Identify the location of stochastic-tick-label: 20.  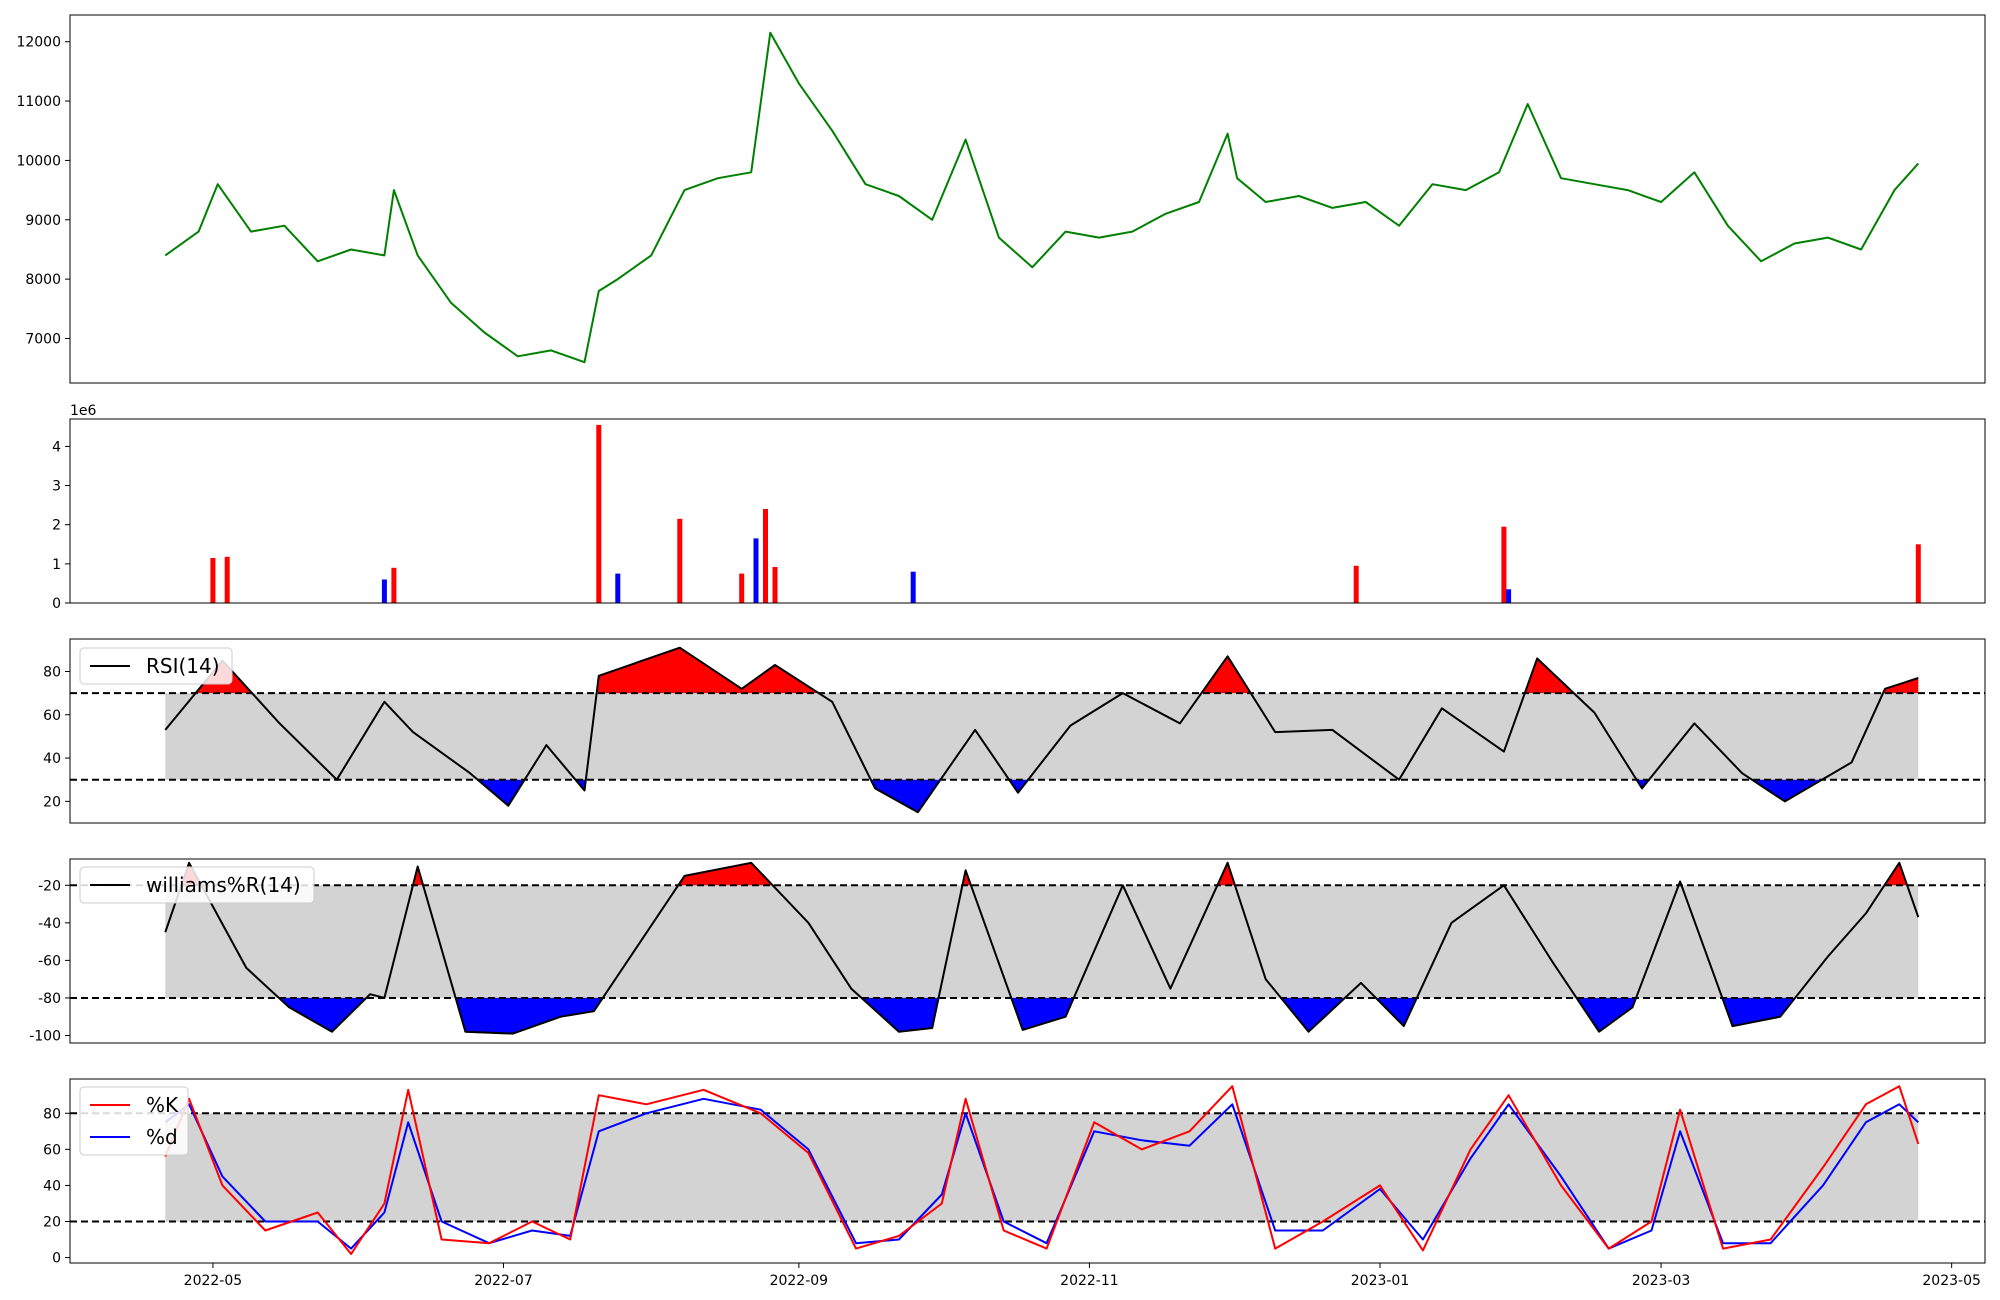
(52, 1223).